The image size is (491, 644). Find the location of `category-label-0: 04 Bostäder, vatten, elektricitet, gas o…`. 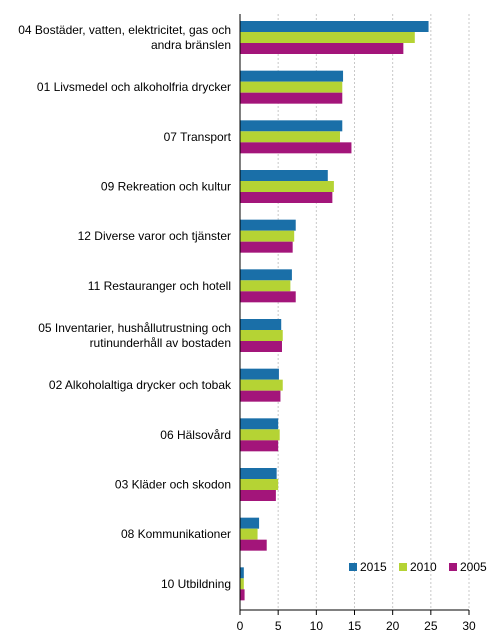

category-label-0: 04 Bostäder, vatten, elektricitet, gas o… is located at coordinates (124, 37).